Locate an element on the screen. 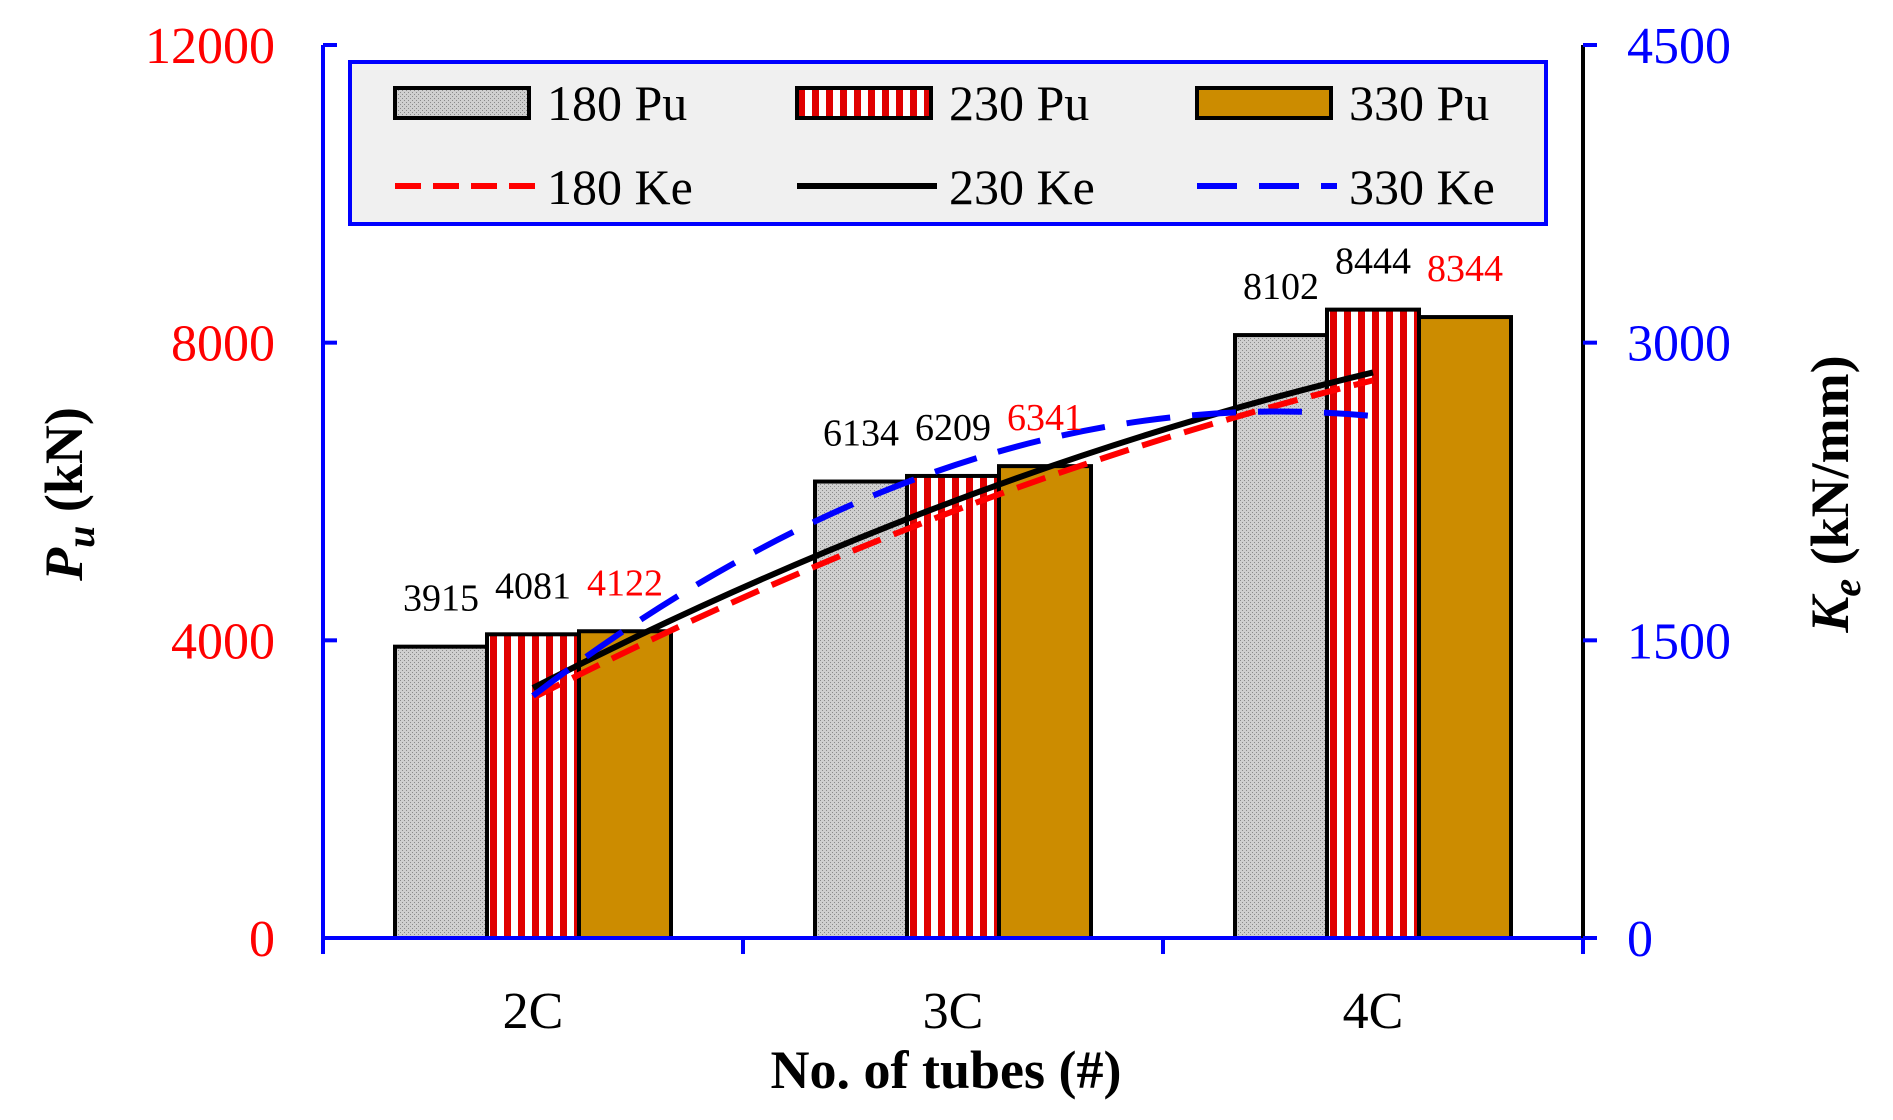 This screenshot has height=1120, width=1893. bar-180-pu-4c is located at coordinates (1281, 636).